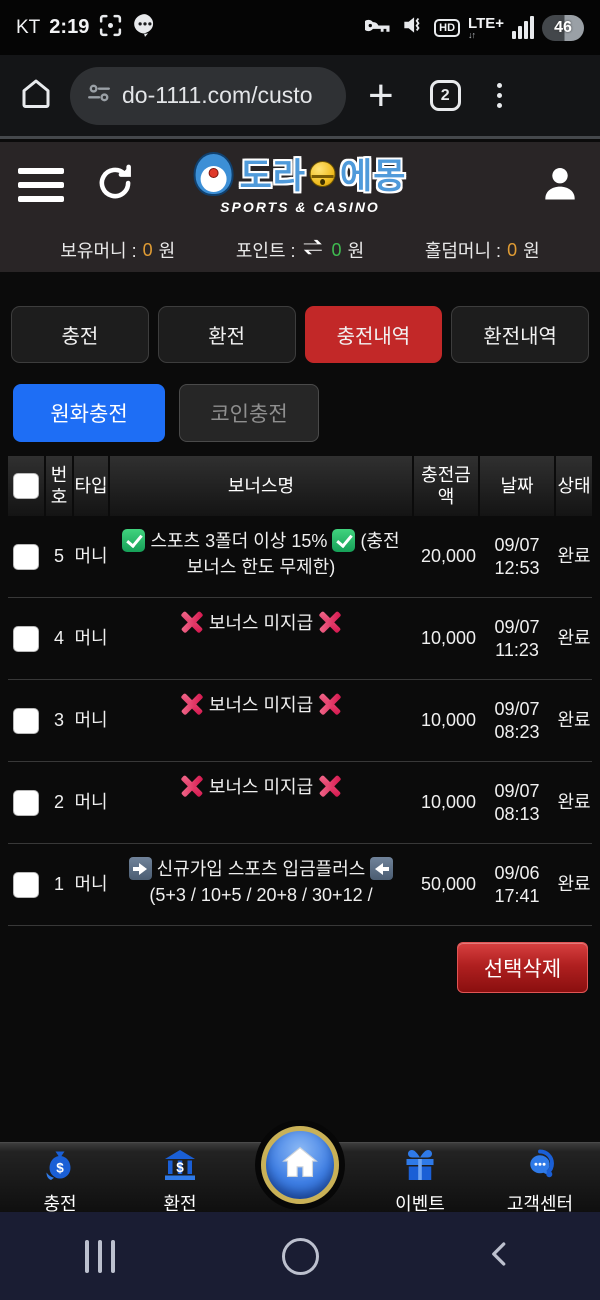  What do you see at coordinates (377, 28) in the screenshot?
I see `vpn-key-icon` at bounding box center [377, 28].